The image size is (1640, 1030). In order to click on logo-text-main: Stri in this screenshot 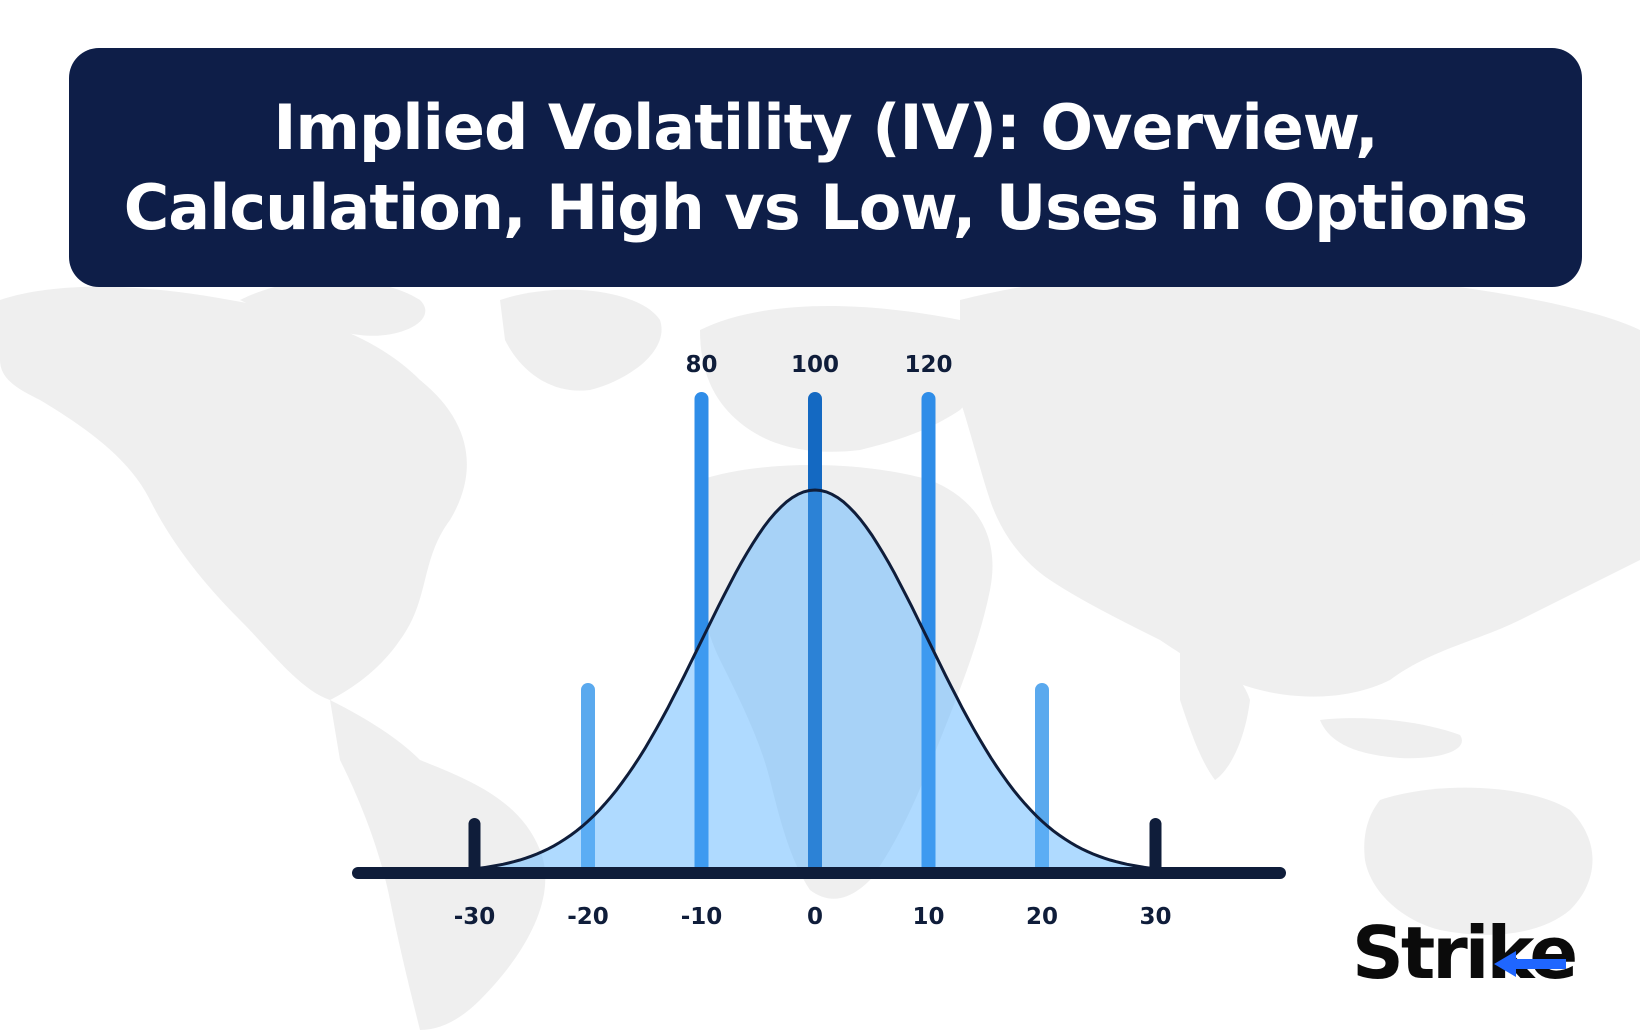, I will do `click(1420, 953)`.